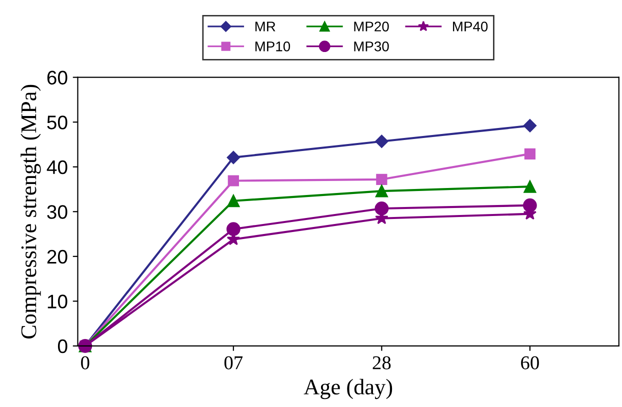 The width and height of the screenshot is (622, 407). What do you see at coordinates (57, 123) in the screenshot?
I see `y-tick-label: 50` at bounding box center [57, 123].